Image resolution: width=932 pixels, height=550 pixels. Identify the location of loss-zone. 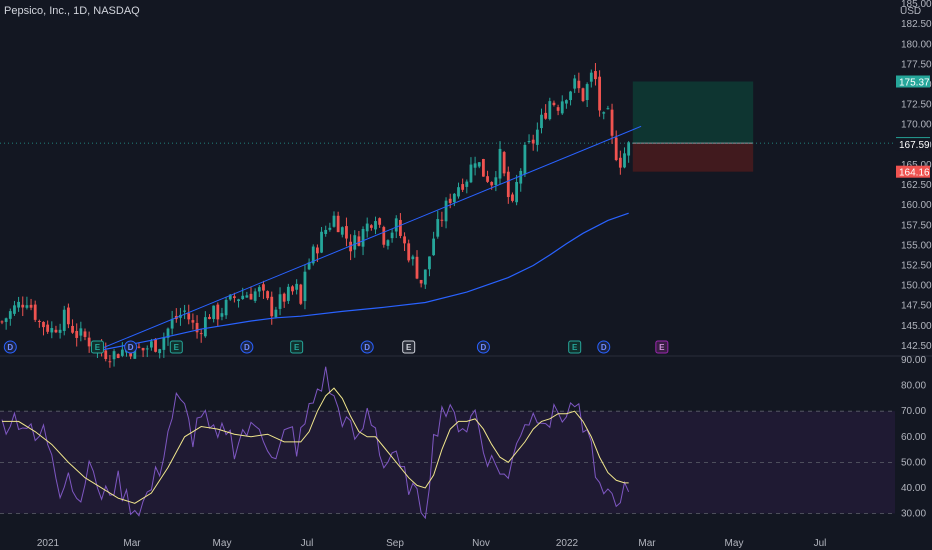
(693, 157).